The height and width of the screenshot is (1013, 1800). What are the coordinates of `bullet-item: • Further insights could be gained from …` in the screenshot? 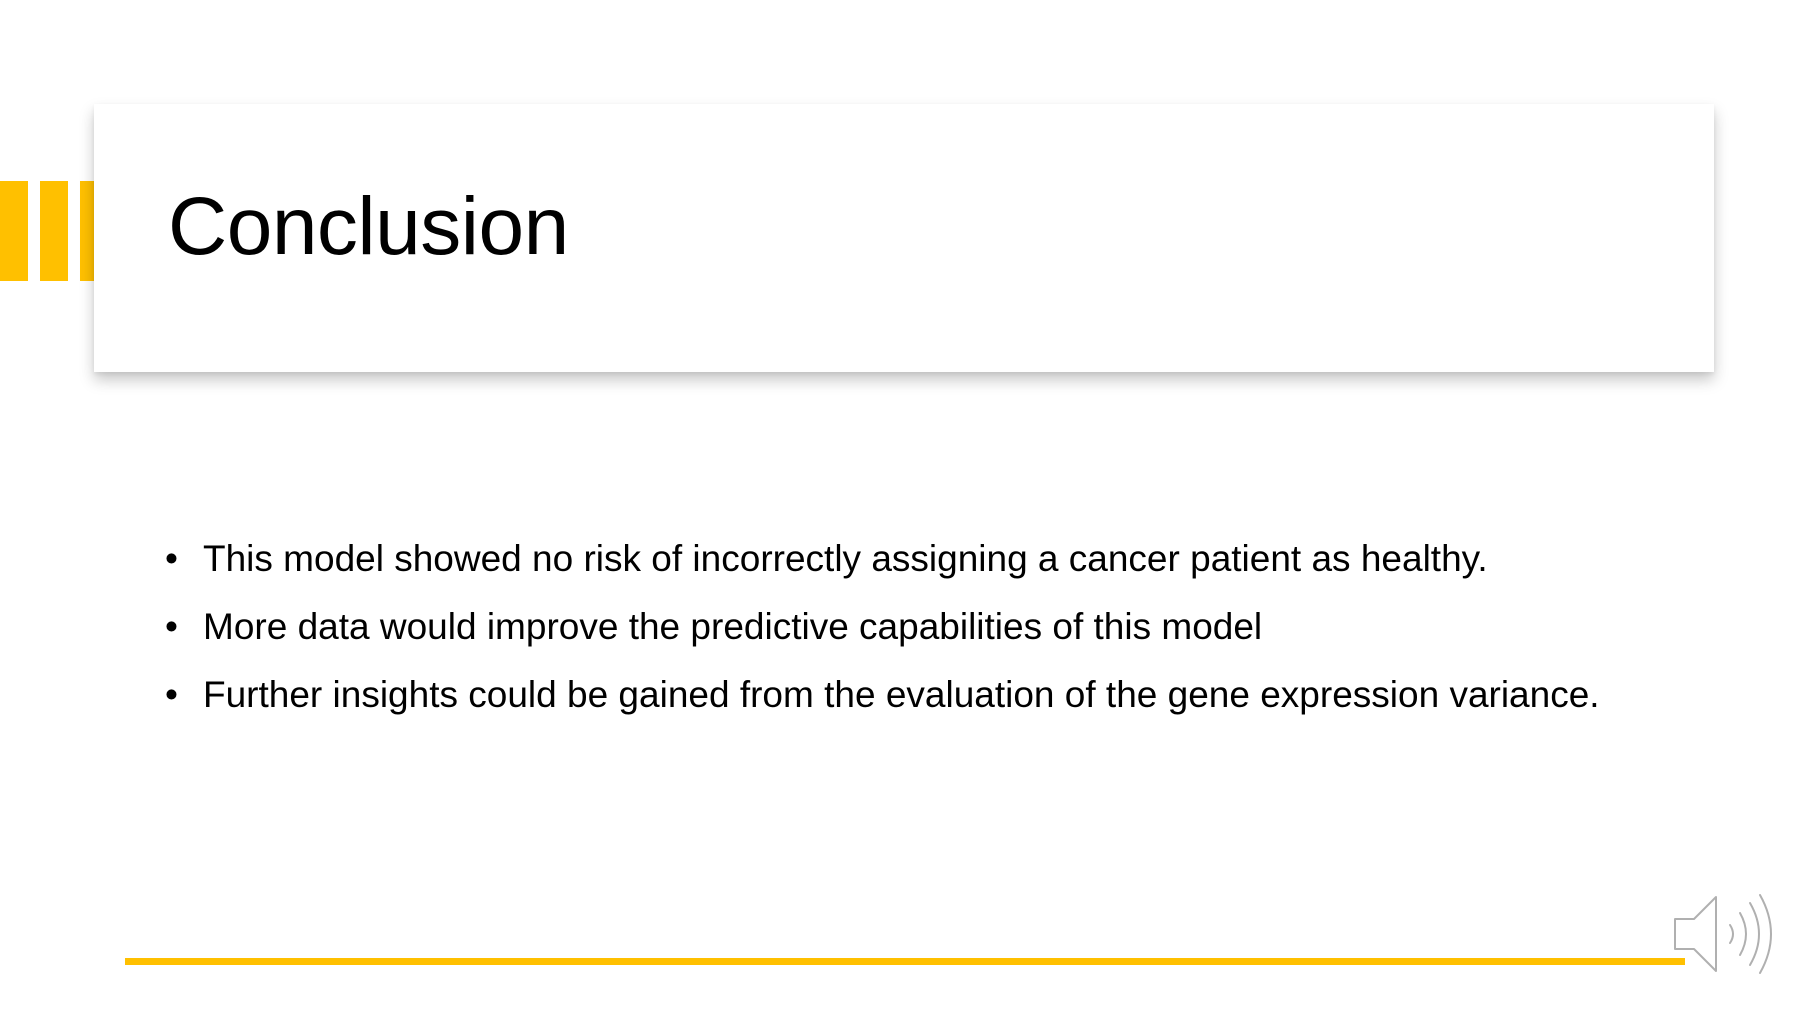 It's located at (895, 695).